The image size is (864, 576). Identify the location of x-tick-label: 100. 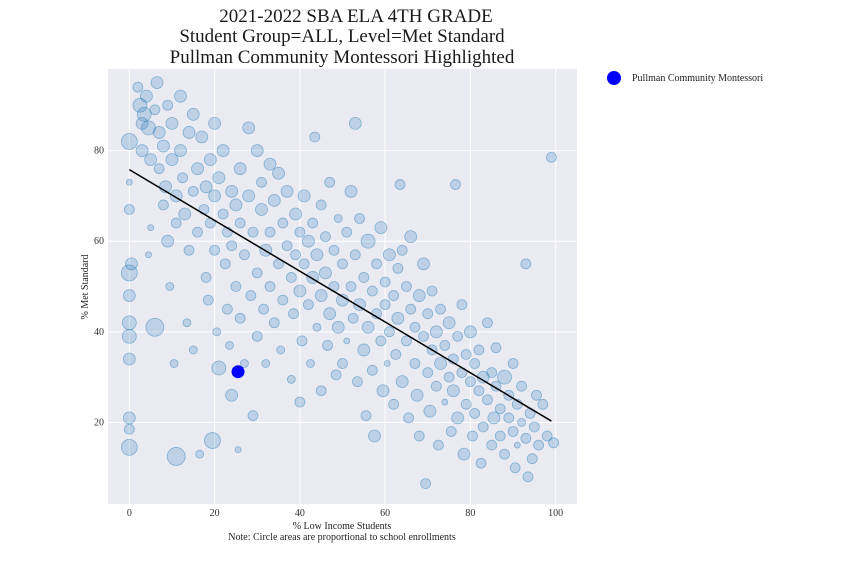
(555, 513).